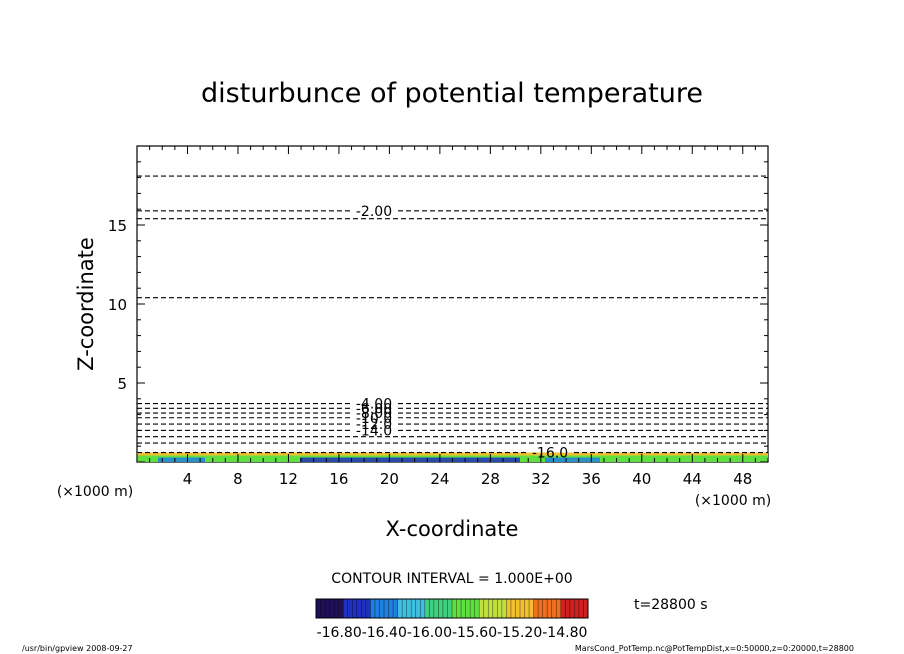 This screenshot has height=654, width=904. What do you see at coordinates (452, 93) in the screenshot?
I see `chart-title: disturbunce of potential temperature` at bounding box center [452, 93].